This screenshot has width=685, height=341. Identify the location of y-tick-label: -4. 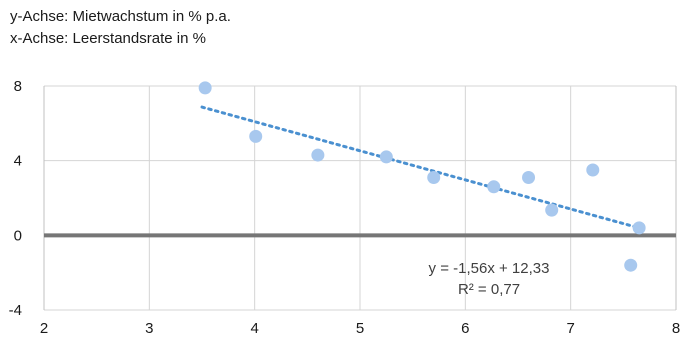
(15, 310).